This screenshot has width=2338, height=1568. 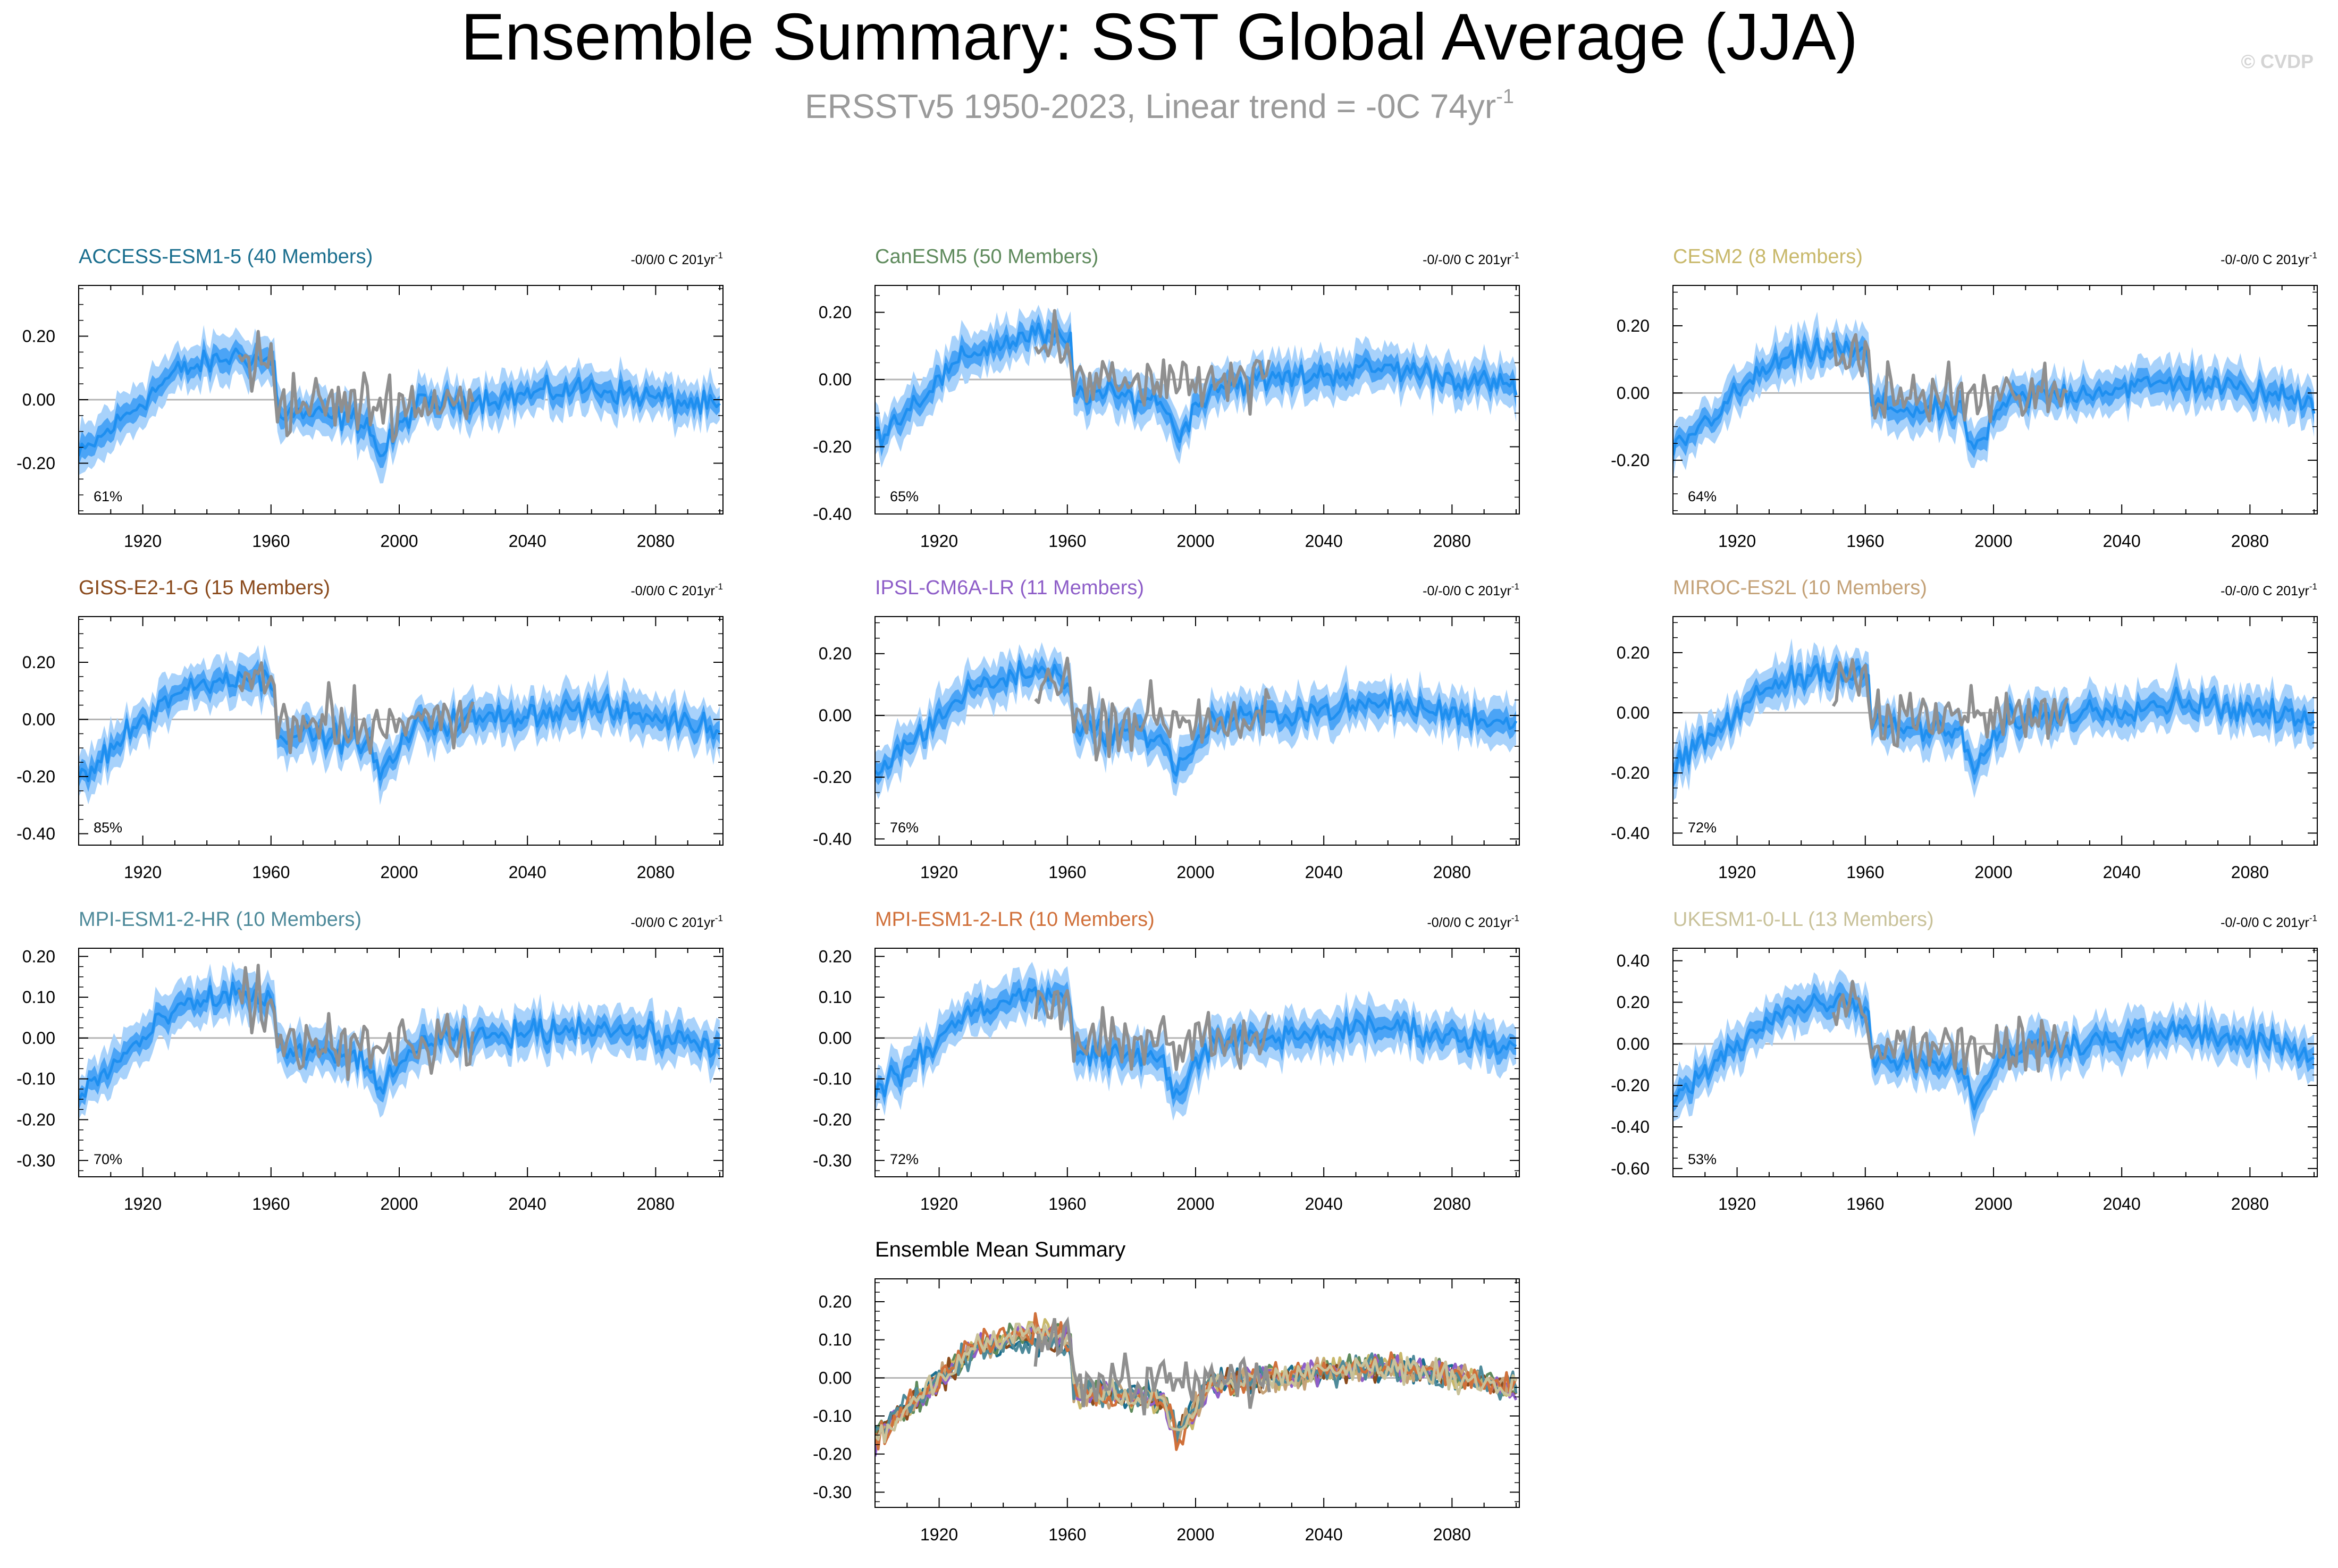 What do you see at coordinates (205, 588) in the screenshot?
I see `panel-title: GISS-E2-1-G (15 Members)` at bounding box center [205, 588].